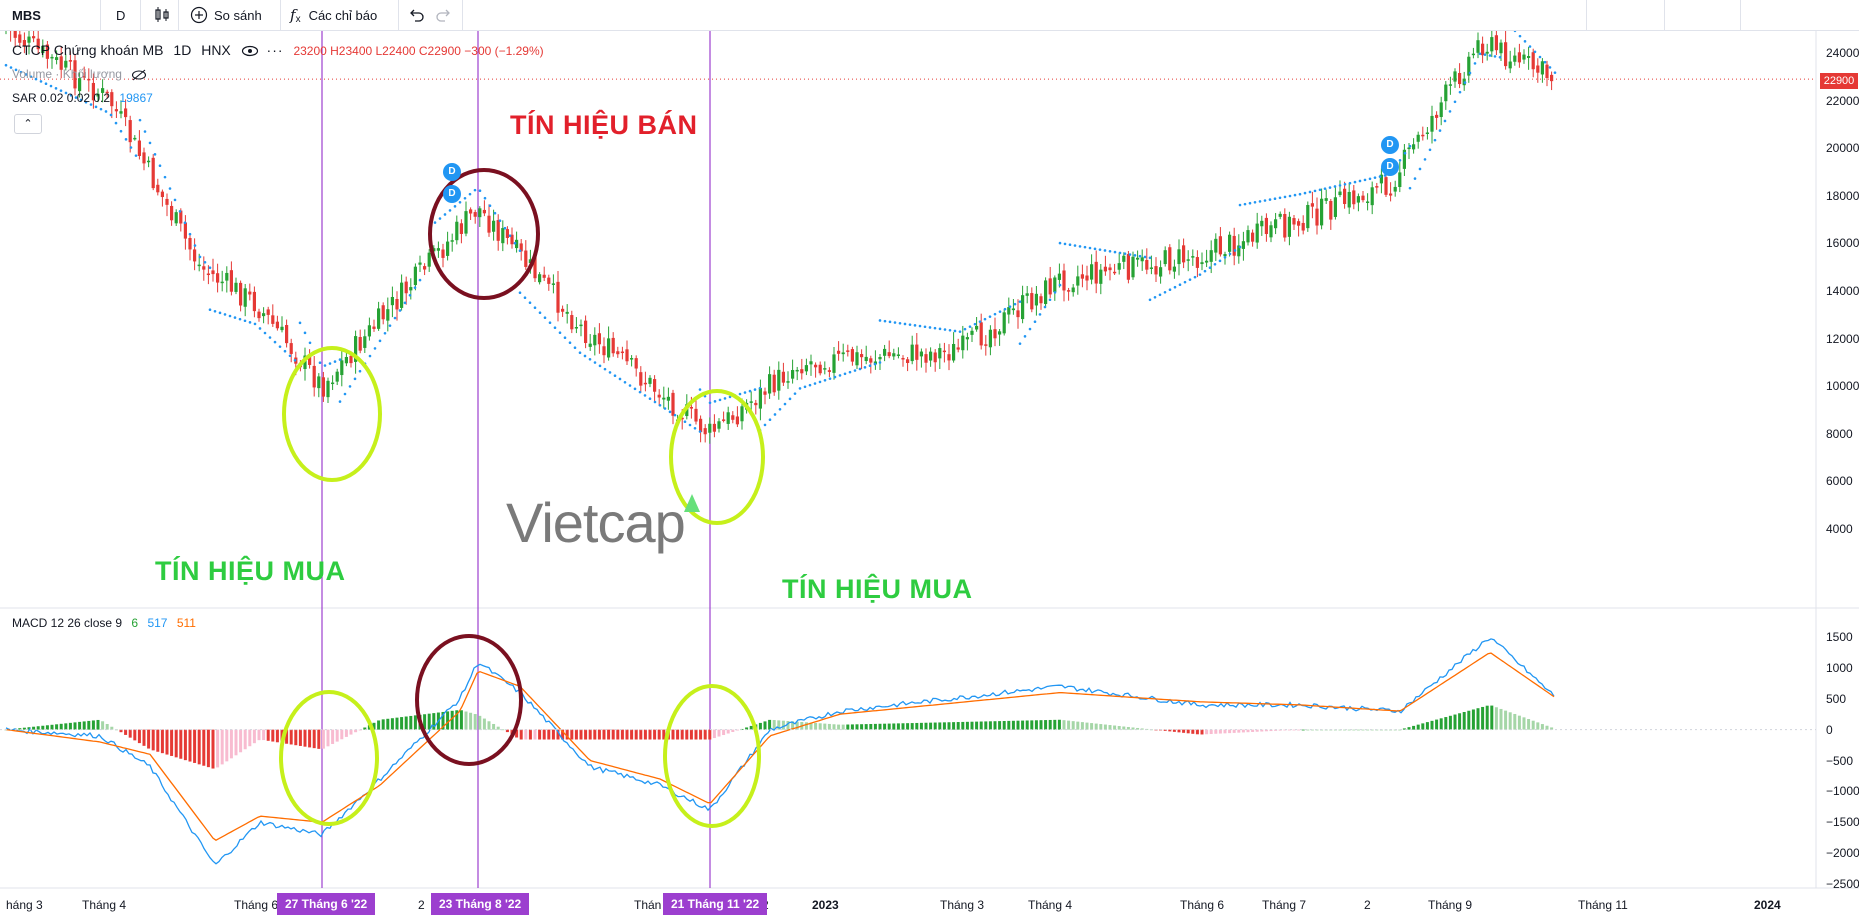  I want to click on plus-circle-icon, so click(199, 15).